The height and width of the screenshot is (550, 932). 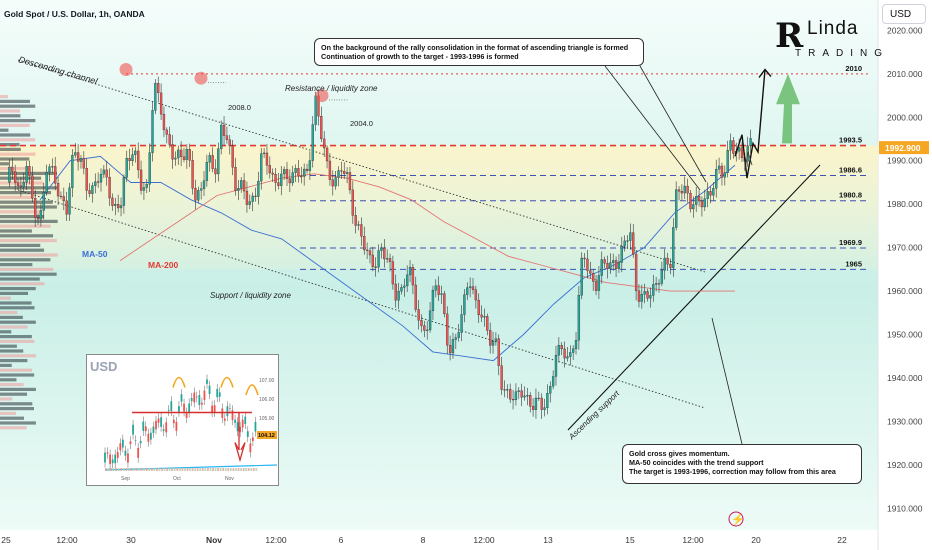 What do you see at coordinates (850, 140) in the screenshot?
I see `level-label-1993.5: 1993.5` at bounding box center [850, 140].